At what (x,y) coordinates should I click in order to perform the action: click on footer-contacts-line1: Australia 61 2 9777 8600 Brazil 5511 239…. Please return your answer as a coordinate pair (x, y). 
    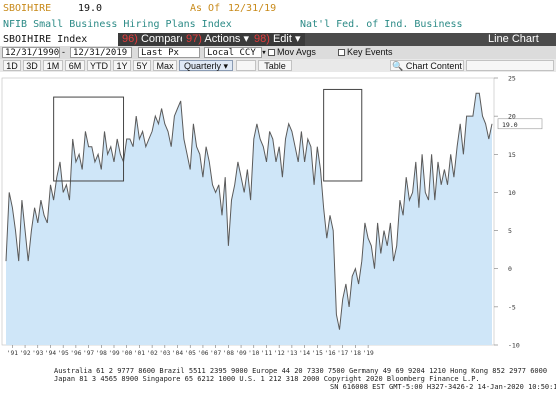
    Looking at the image, I should click on (301, 371).